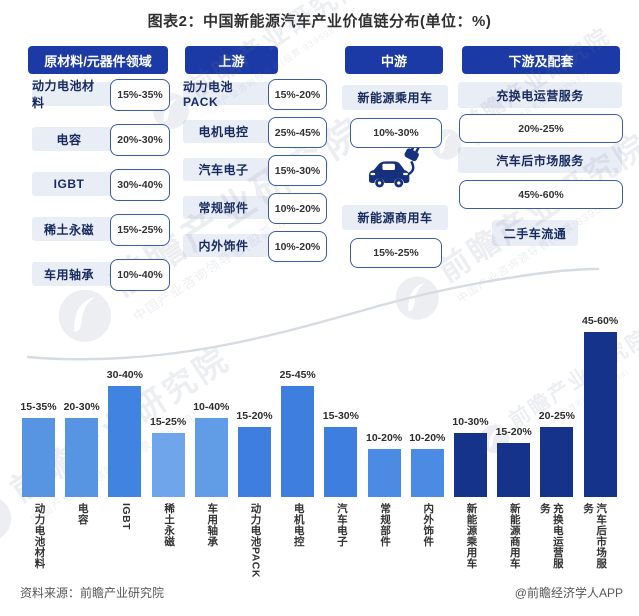 This screenshot has width=639, height=616. I want to click on bar-value-label: 20-25%, so click(556, 416).